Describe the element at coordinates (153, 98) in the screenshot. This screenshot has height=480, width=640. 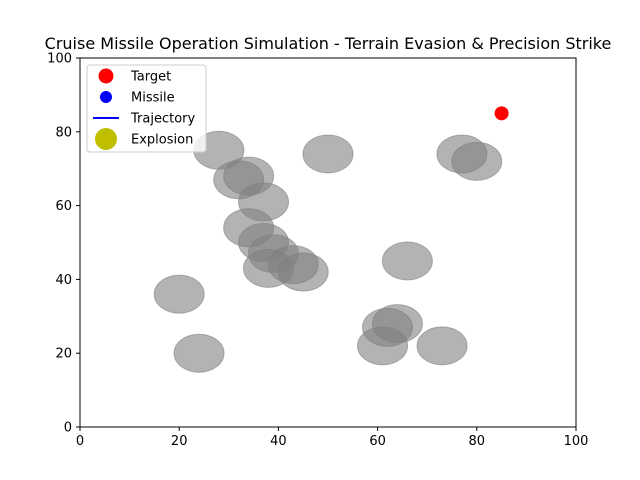
I see `legend-label: Missile` at that location.